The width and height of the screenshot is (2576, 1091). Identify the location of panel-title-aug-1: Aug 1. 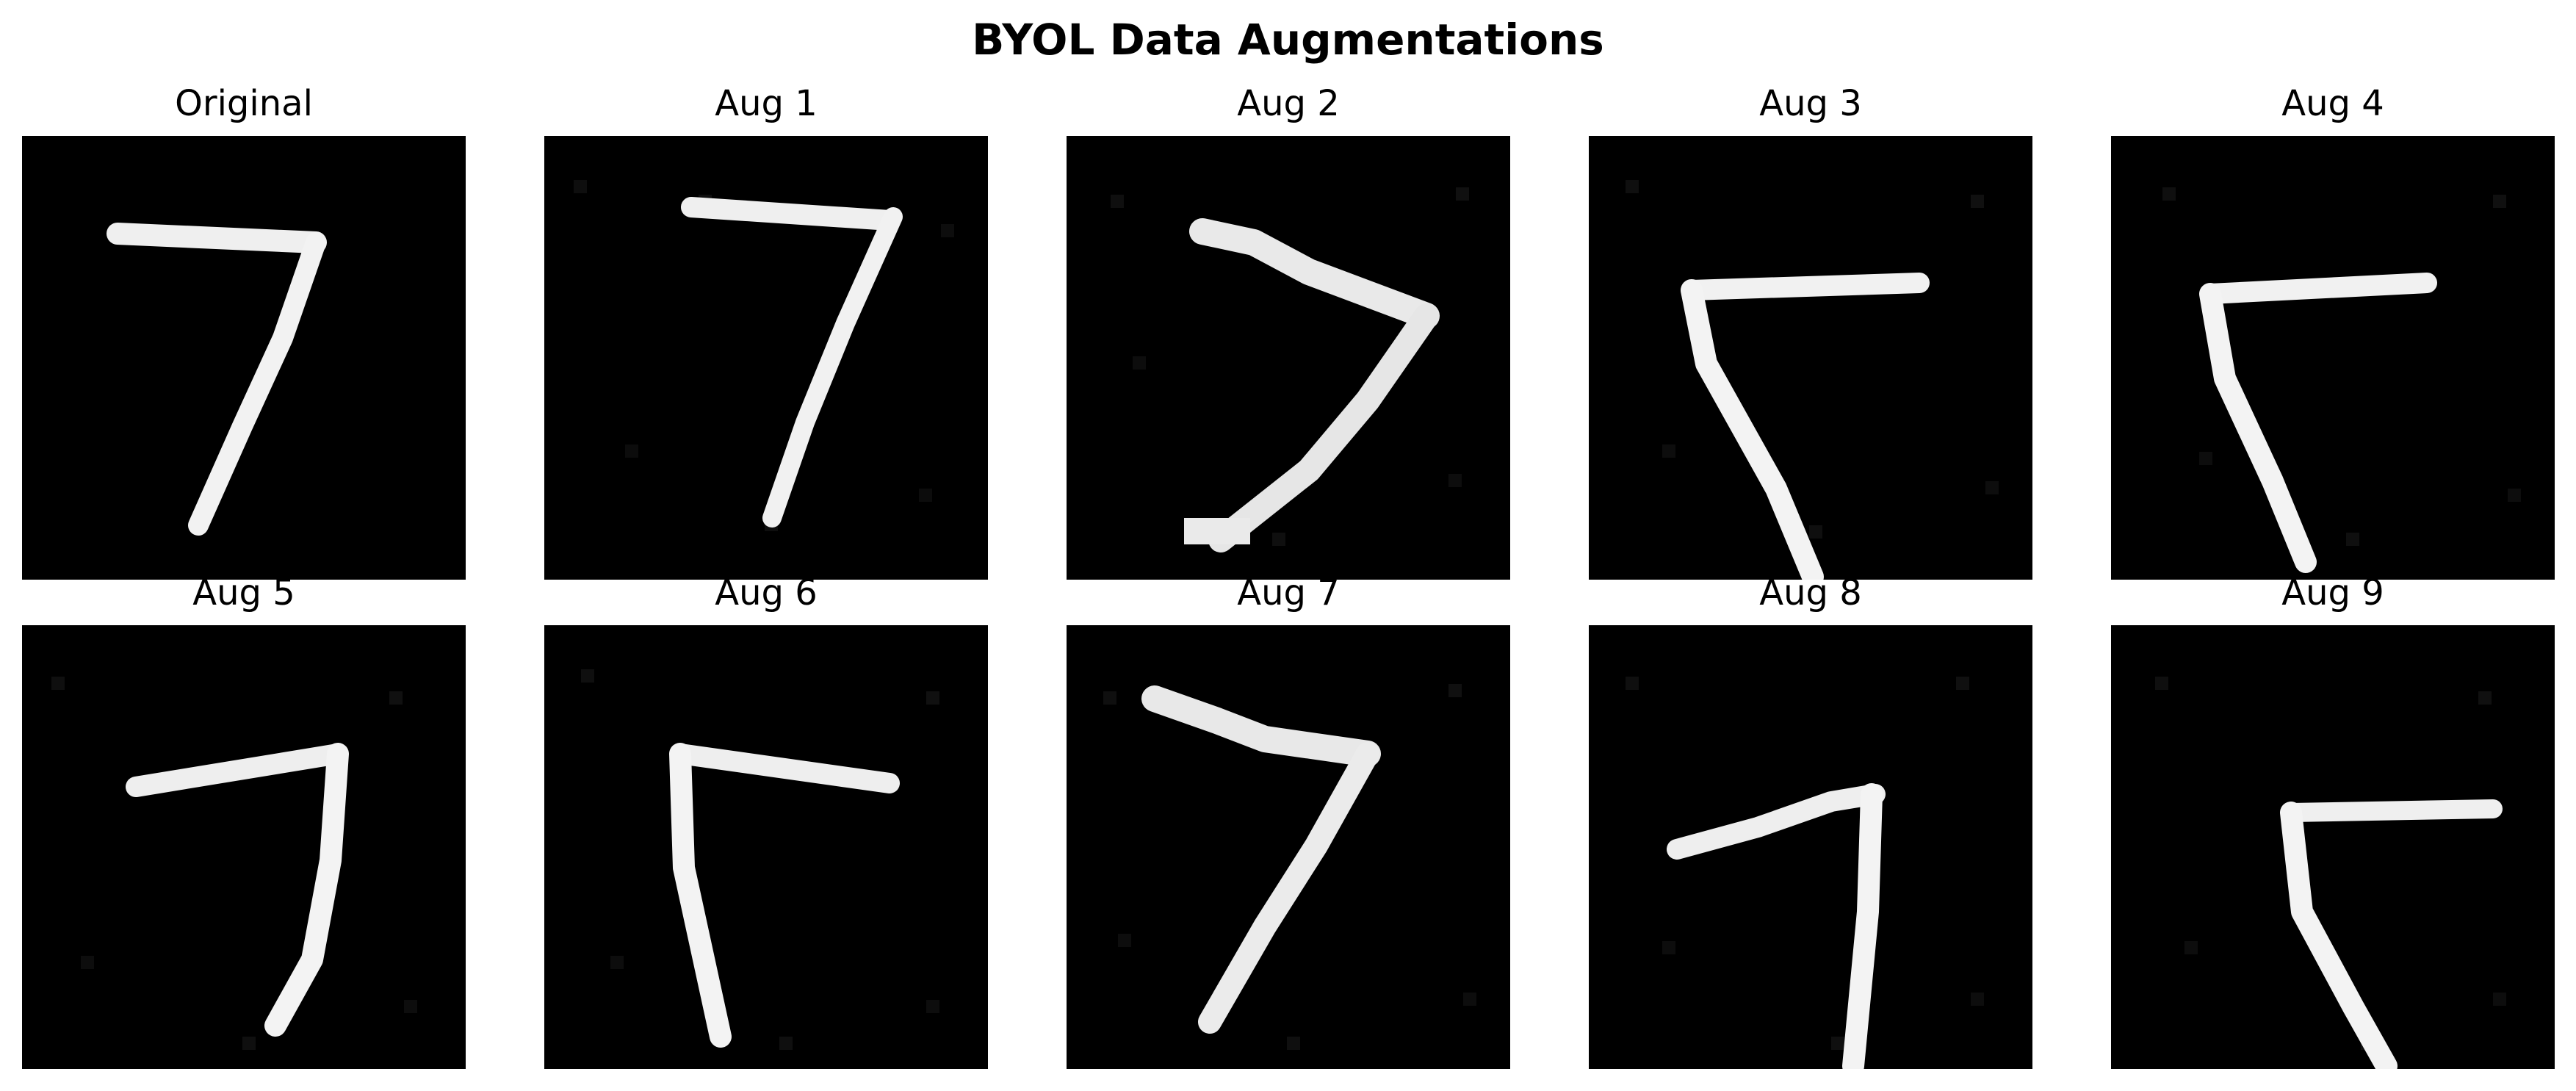
(766, 104).